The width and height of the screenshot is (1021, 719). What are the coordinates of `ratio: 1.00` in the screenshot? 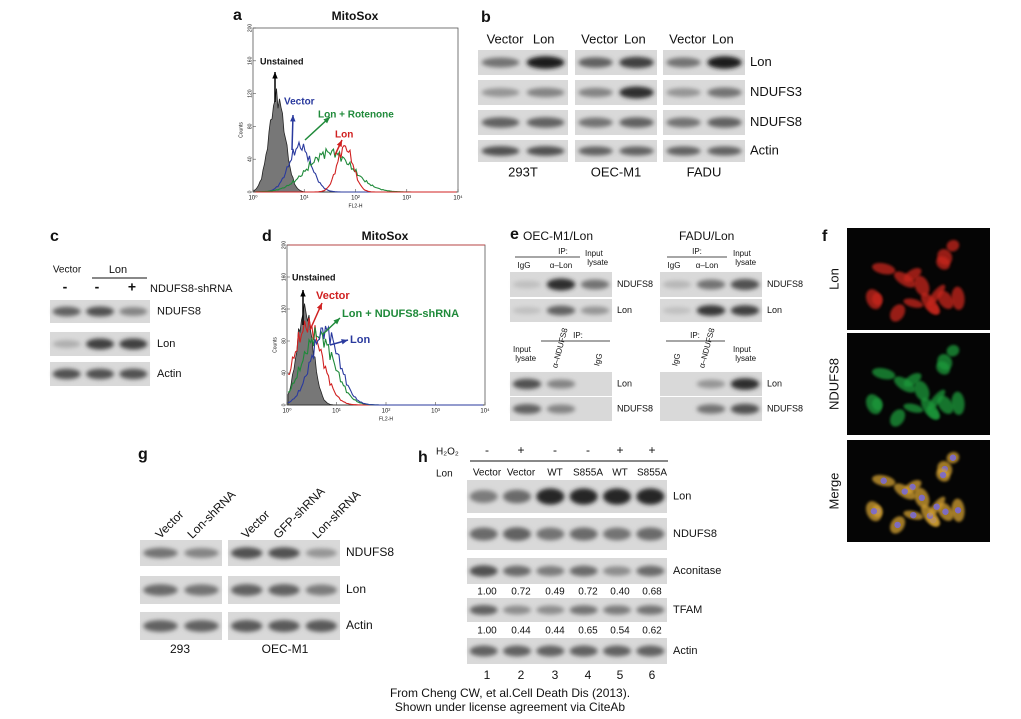 It's located at (487, 592).